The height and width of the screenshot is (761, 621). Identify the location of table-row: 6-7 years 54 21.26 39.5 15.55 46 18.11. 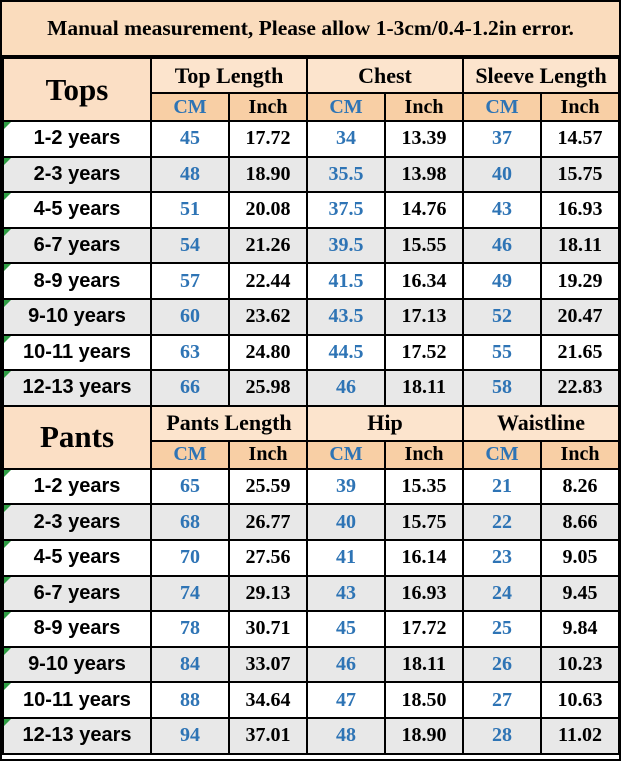
(311, 245).